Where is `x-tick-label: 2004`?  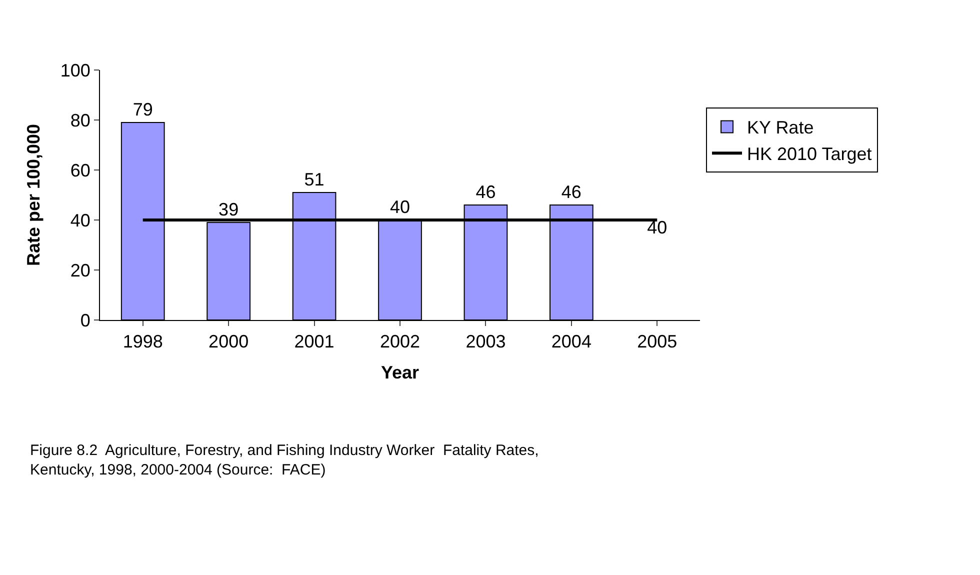 x-tick-label: 2004 is located at coordinates (571, 342).